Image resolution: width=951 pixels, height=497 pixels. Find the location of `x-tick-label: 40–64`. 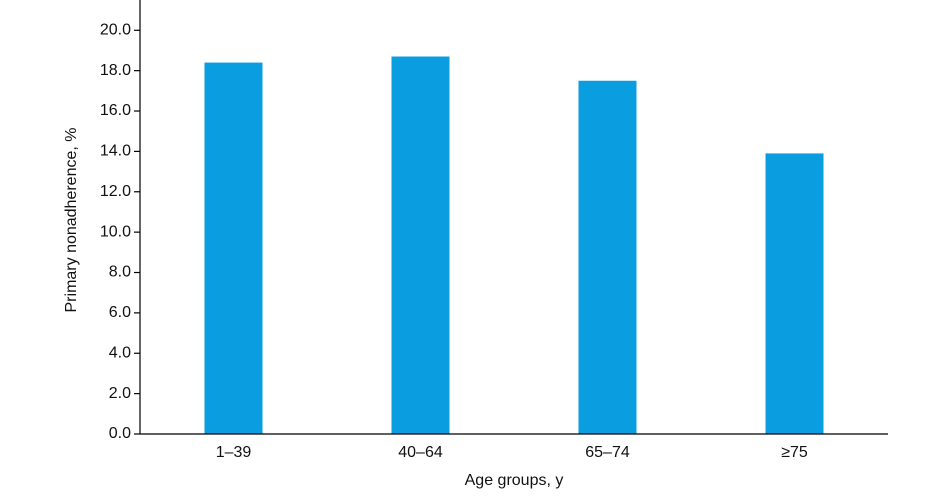

x-tick-label: 40–64 is located at coordinates (420, 452).